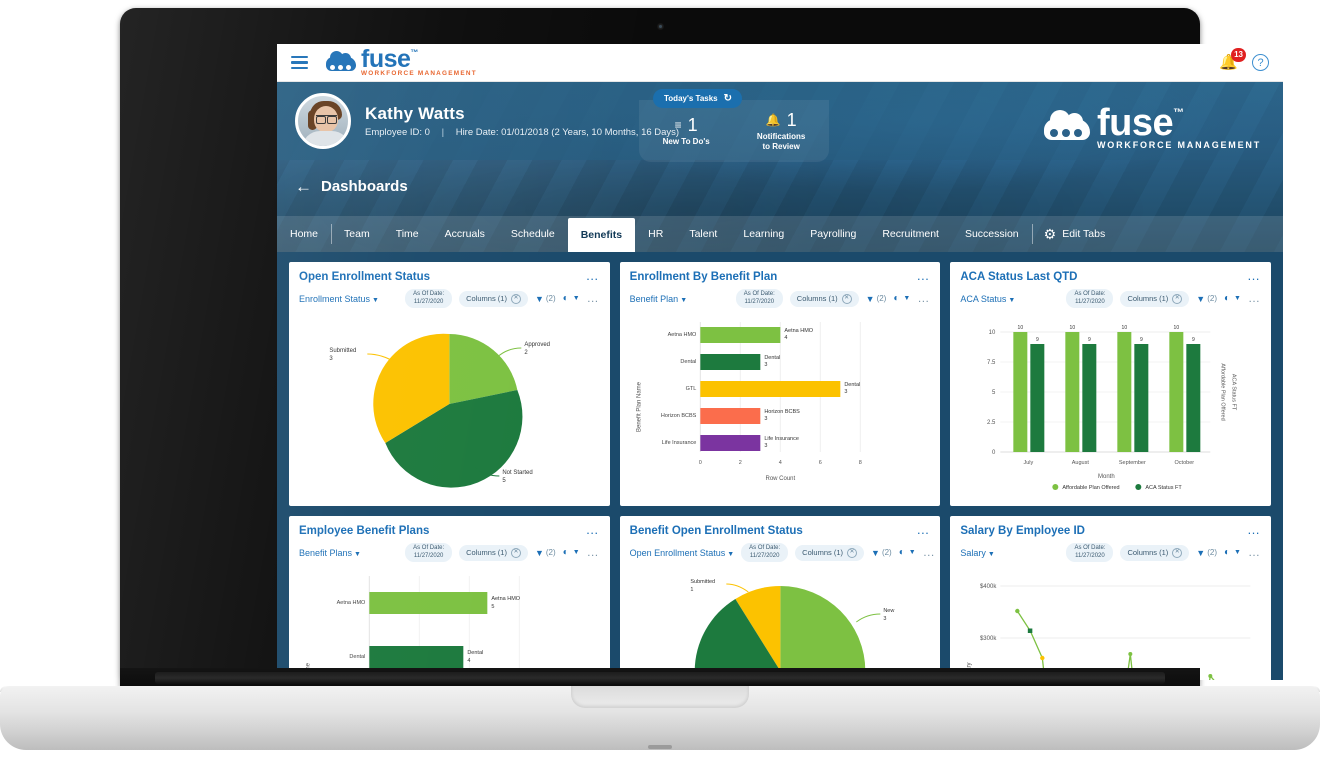 Image resolution: width=1320 pixels, height=760 pixels. What do you see at coordinates (779, 463) in the screenshot?
I see `svg-text: 4` at bounding box center [779, 463].